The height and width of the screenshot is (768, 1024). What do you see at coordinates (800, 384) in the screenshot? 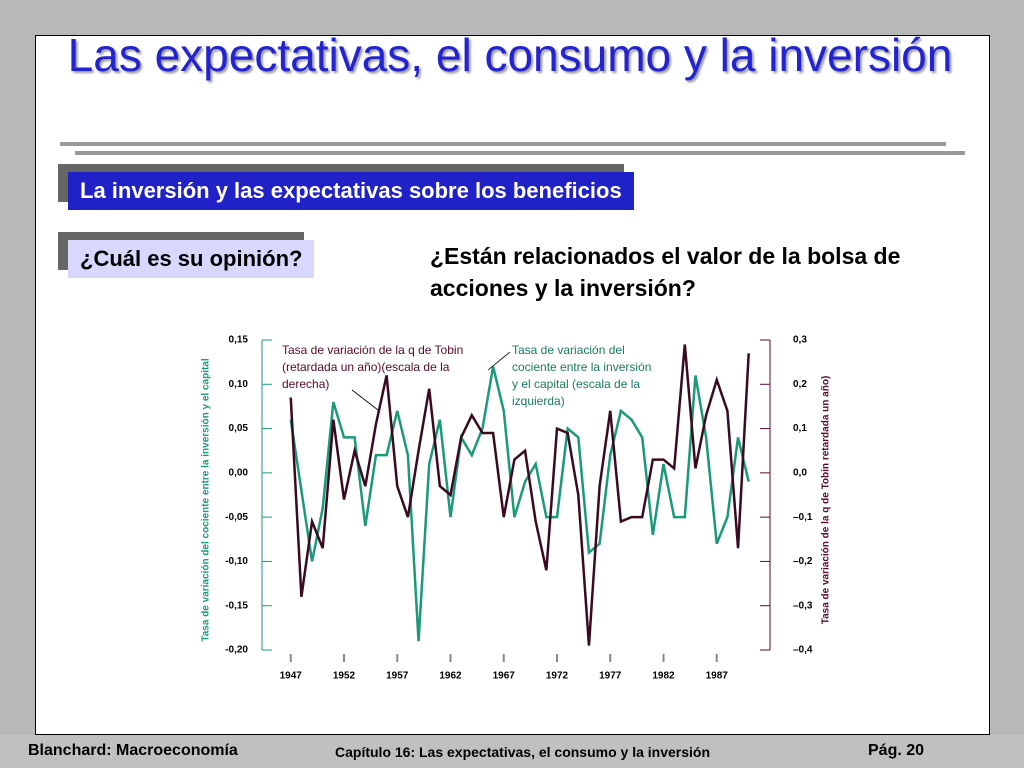
I see `y2-tick-label: 0,2` at bounding box center [800, 384].